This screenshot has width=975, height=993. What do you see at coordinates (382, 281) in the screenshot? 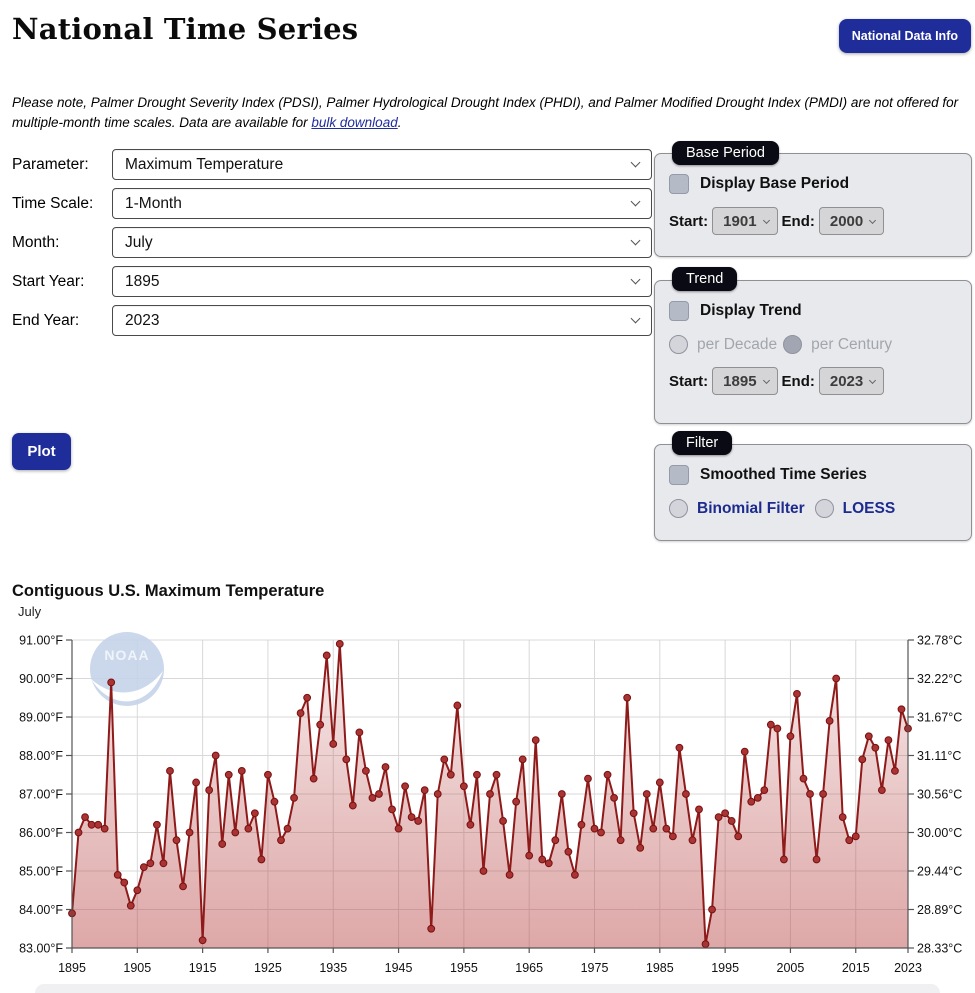
I see `start-year-select: 1895` at bounding box center [382, 281].